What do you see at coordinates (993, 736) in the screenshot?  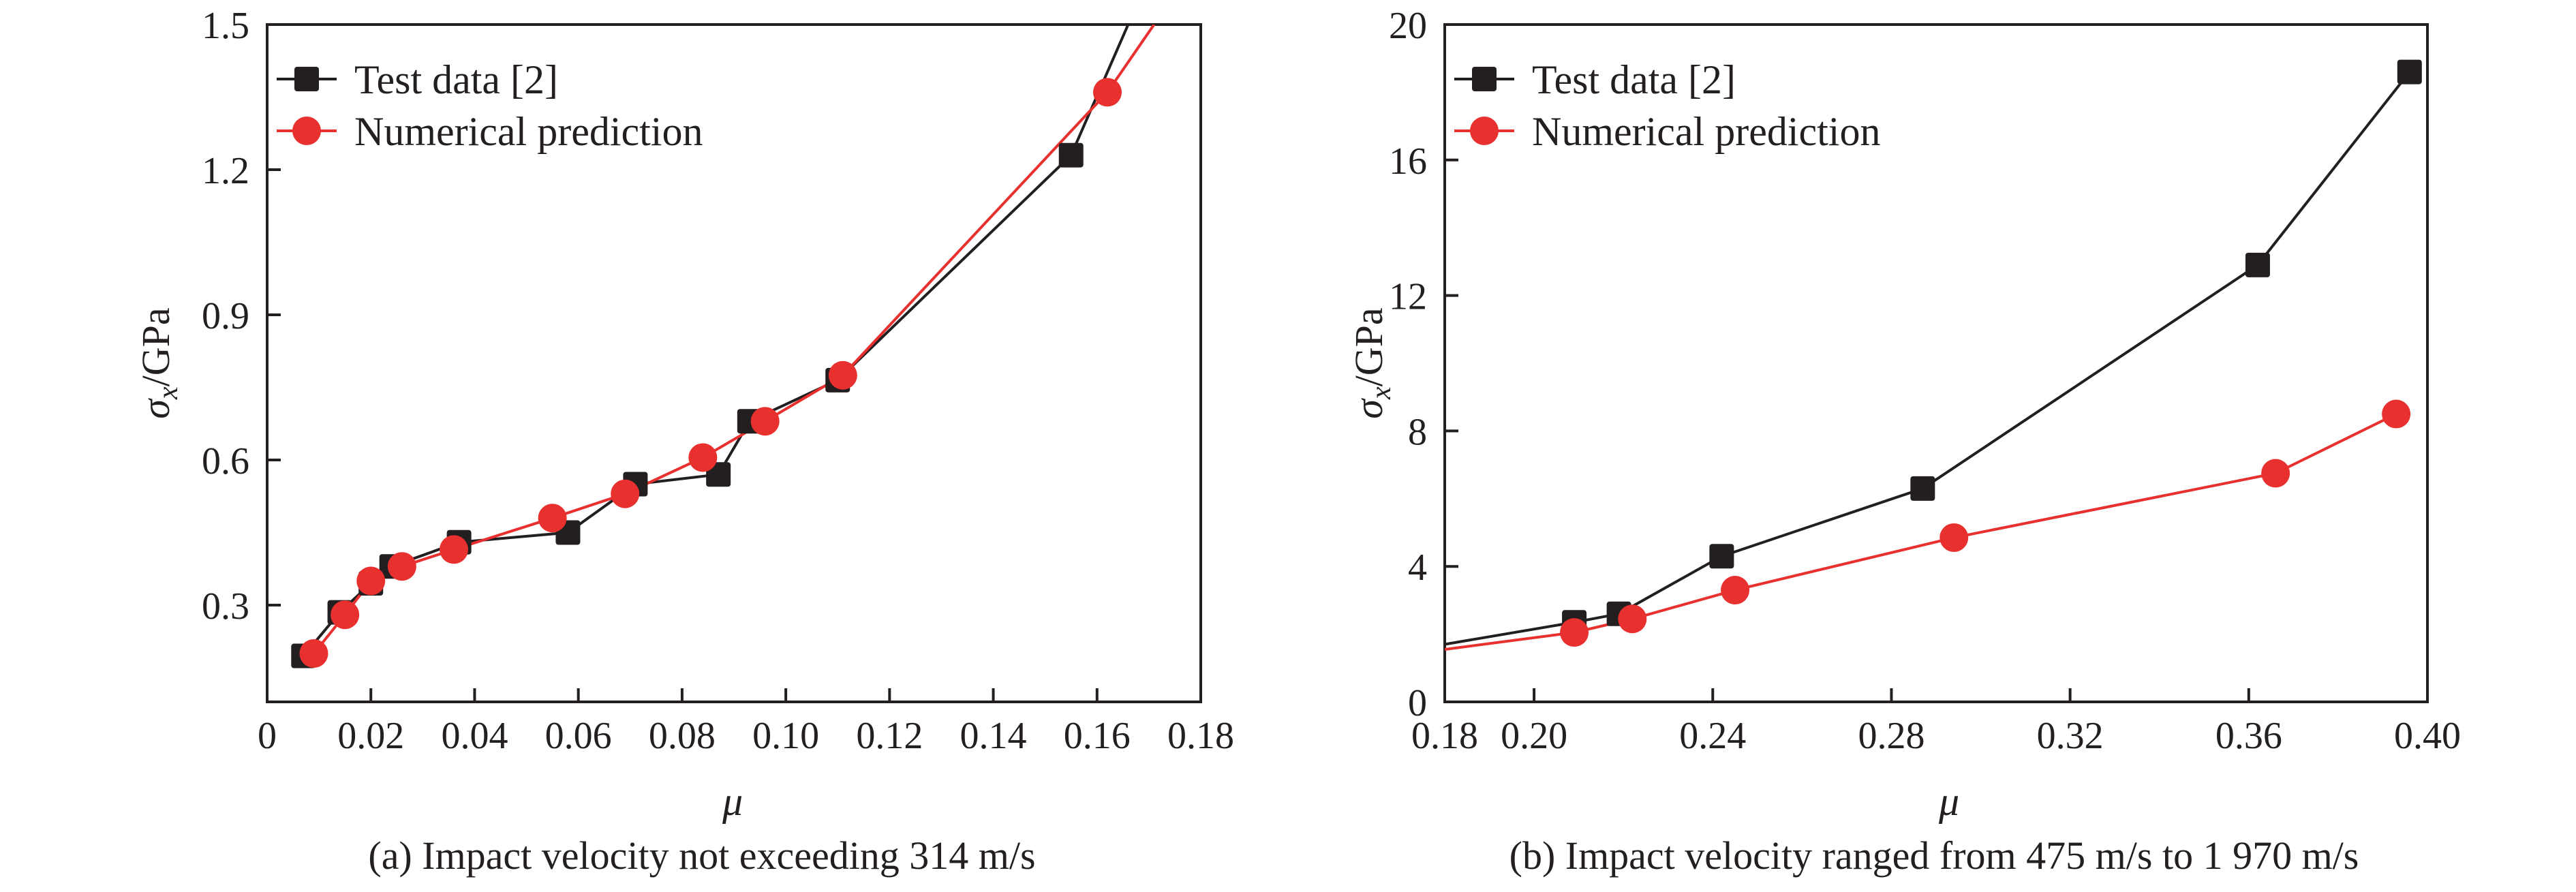 I see `x-tick-label: 0.14` at bounding box center [993, 736].